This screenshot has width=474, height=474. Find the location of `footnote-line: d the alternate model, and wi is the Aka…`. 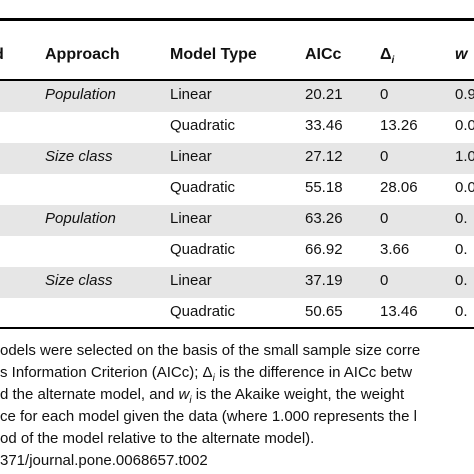

footnote-line: d the alternate model, and wi is the Aka… is located at coordinates (202, 398).